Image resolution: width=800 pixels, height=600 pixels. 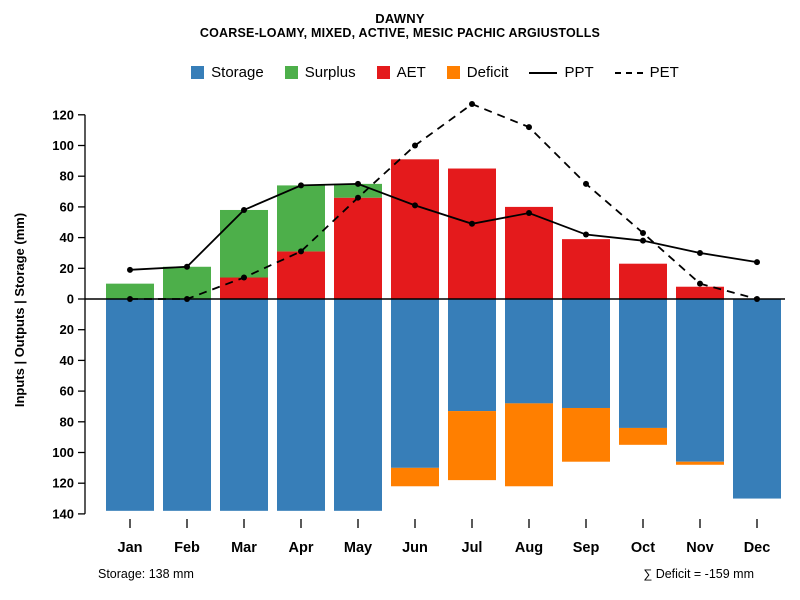 I want to click on y-axis-tick-label: 0, so click(x=70, y=299).